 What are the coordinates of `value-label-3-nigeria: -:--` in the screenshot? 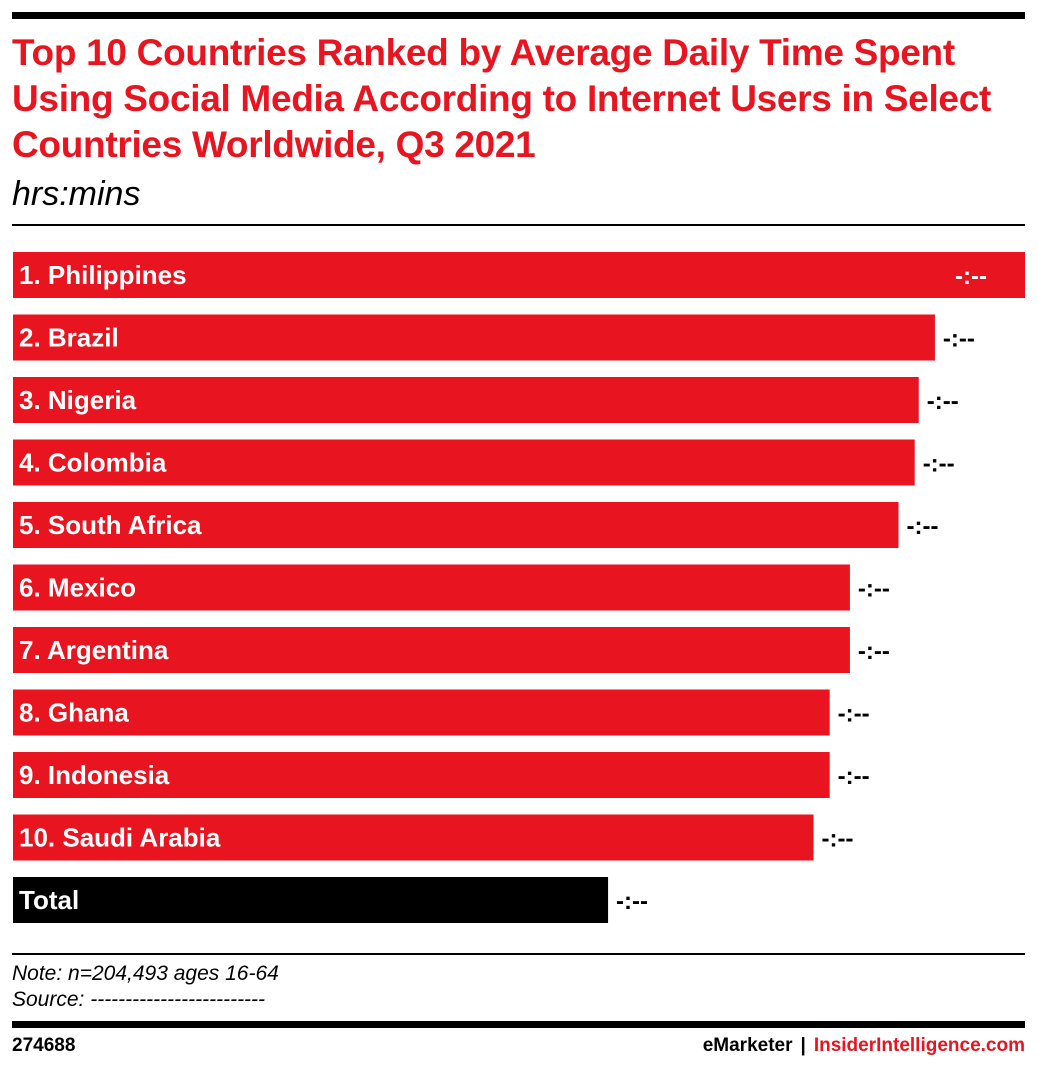 It's located at (943, 401).